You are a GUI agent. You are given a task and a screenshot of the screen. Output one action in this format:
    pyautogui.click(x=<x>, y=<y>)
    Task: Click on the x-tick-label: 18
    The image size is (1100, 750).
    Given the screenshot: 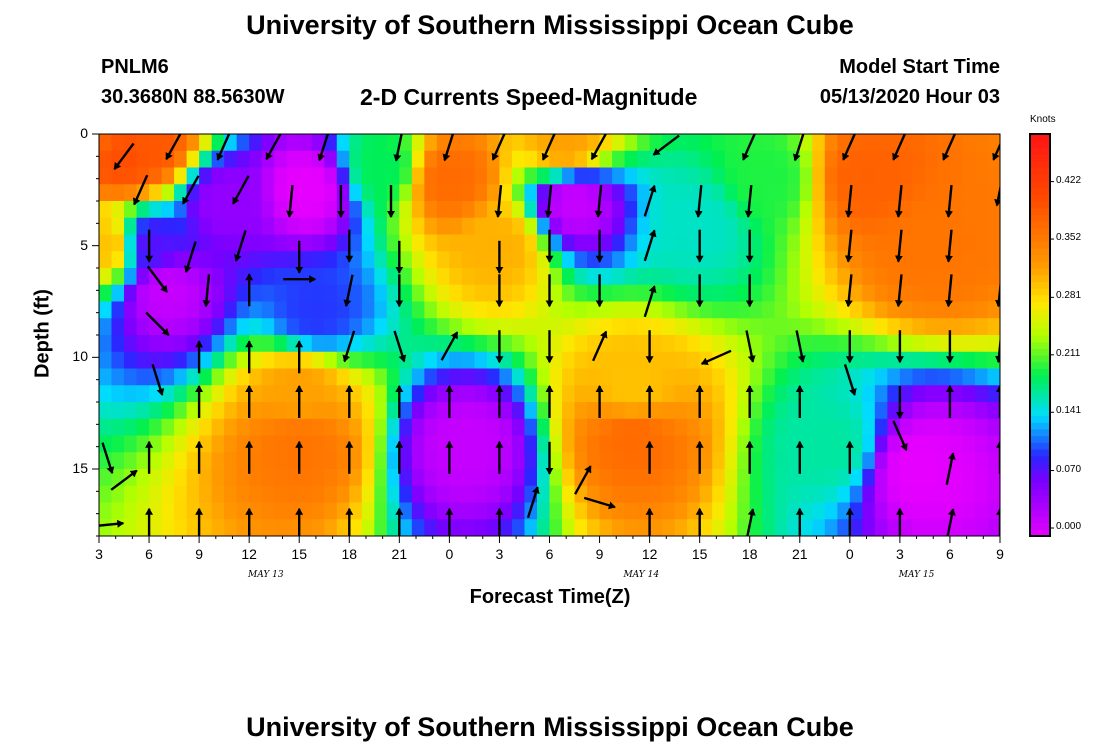 What is the action you would take?
    pyautogui.click(x=349, y=554)
    